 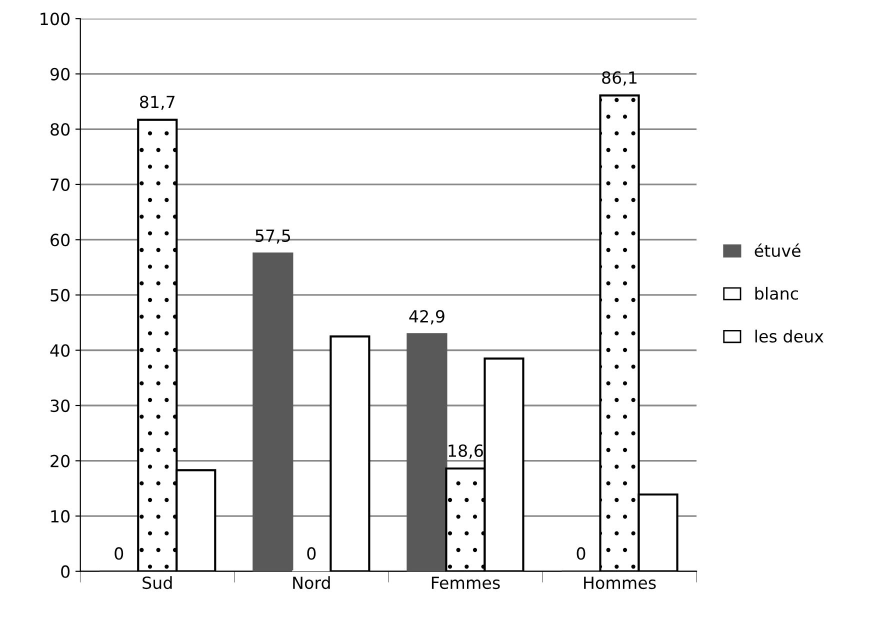 What do you see at coordinates (619, 78) in the screenshot?
I see `data-label: 86,1` at bounding box center [619, 78].